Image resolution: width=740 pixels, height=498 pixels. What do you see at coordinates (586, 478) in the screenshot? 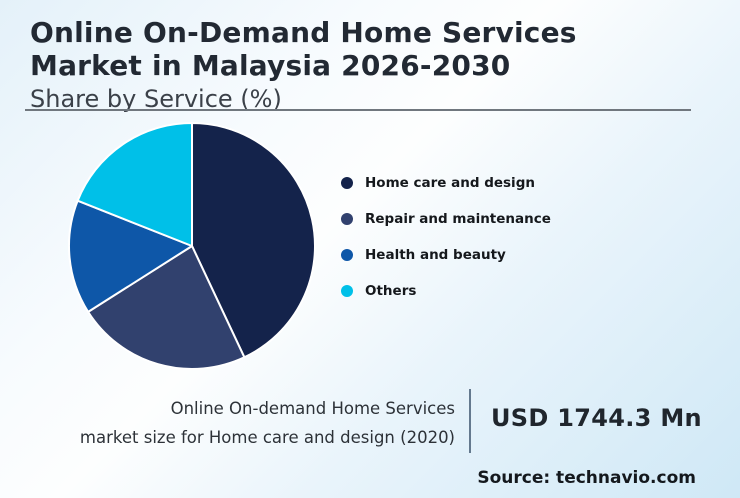
I see `source-attribution: Source: technavio.com` at bounding box center [586, 478].